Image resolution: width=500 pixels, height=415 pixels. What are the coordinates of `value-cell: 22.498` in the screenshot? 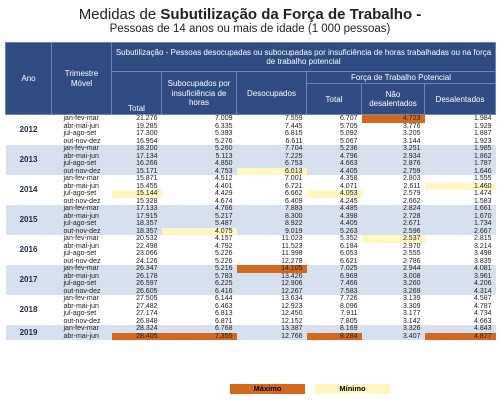 It's located at (136, 246).